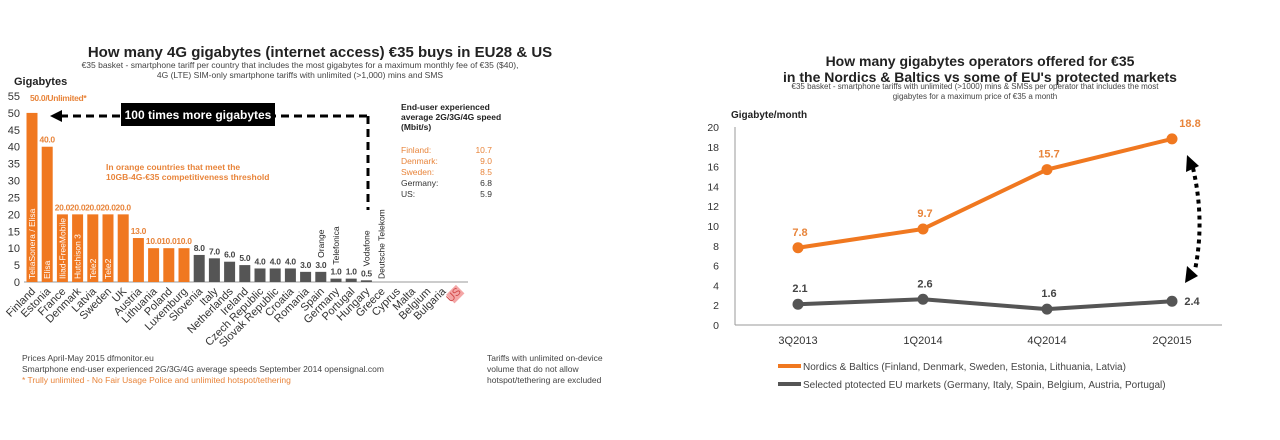  What do you see at coordinates (1189, 124) in the screenshot?
I see `data-label: 18.8` at bounding box center [1189, 124].